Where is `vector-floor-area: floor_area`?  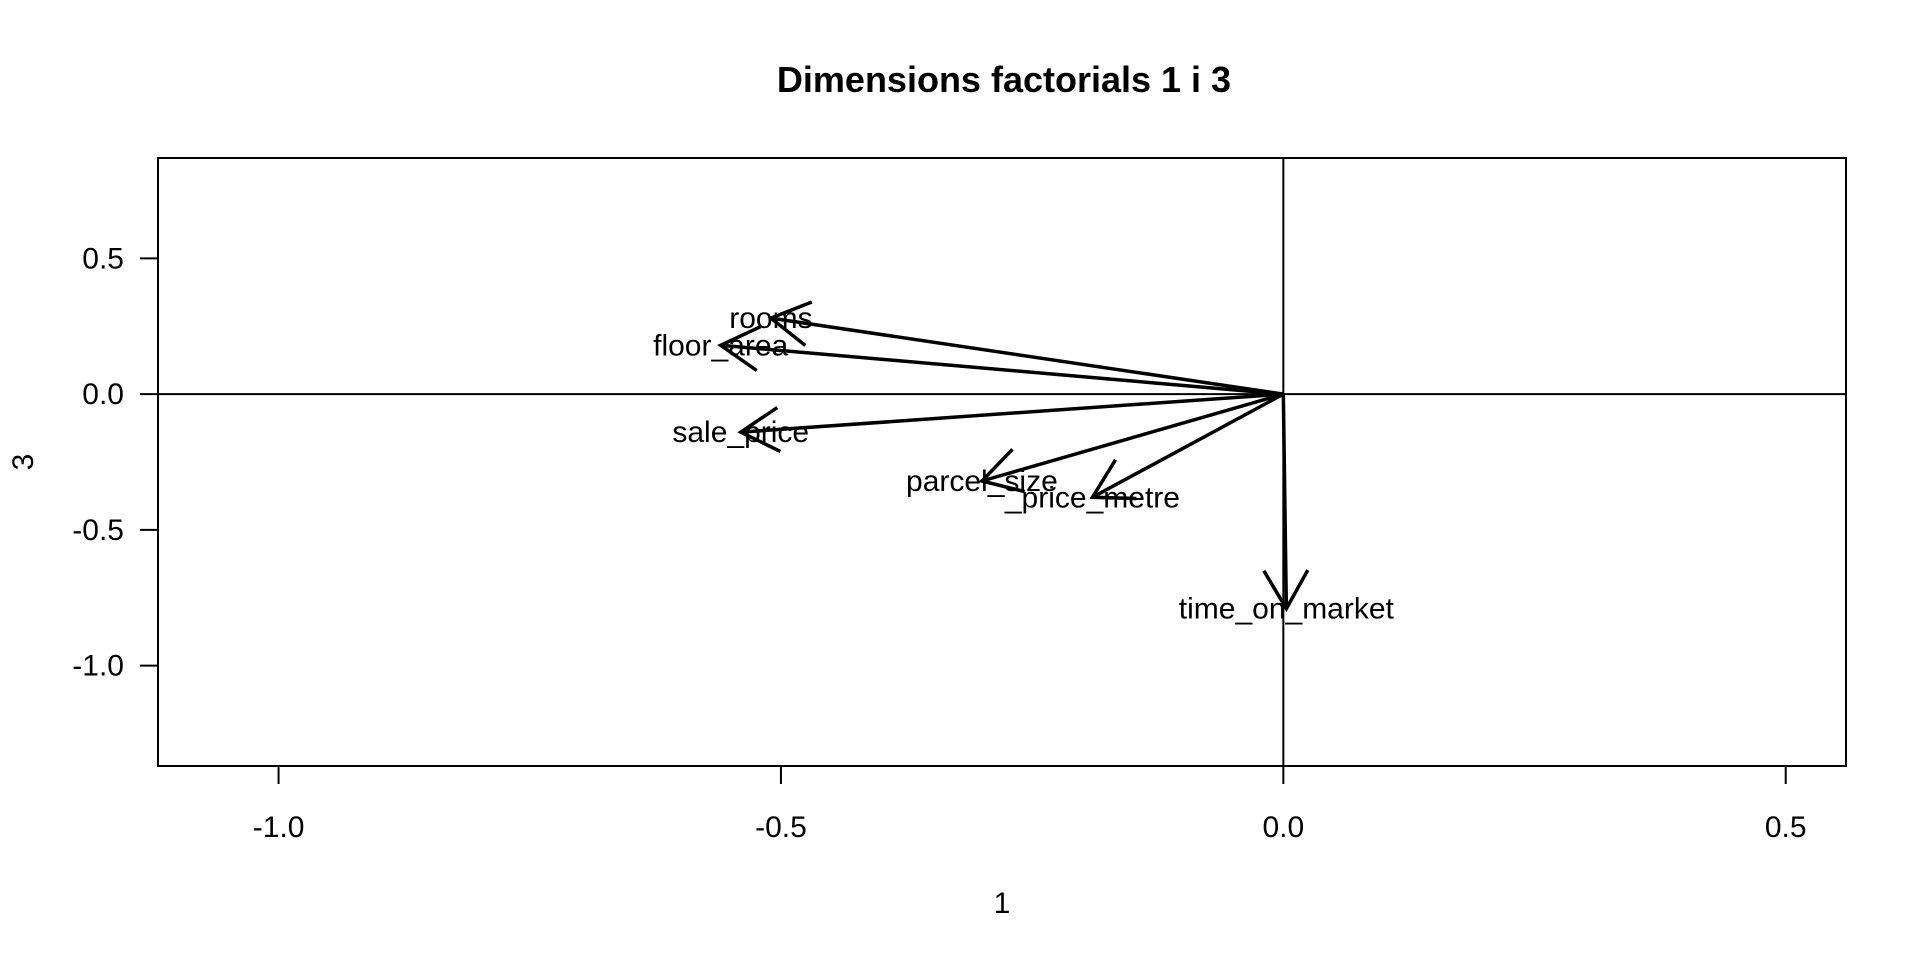
vector-floor-area: floor_area is located at coordinates (968, 360).